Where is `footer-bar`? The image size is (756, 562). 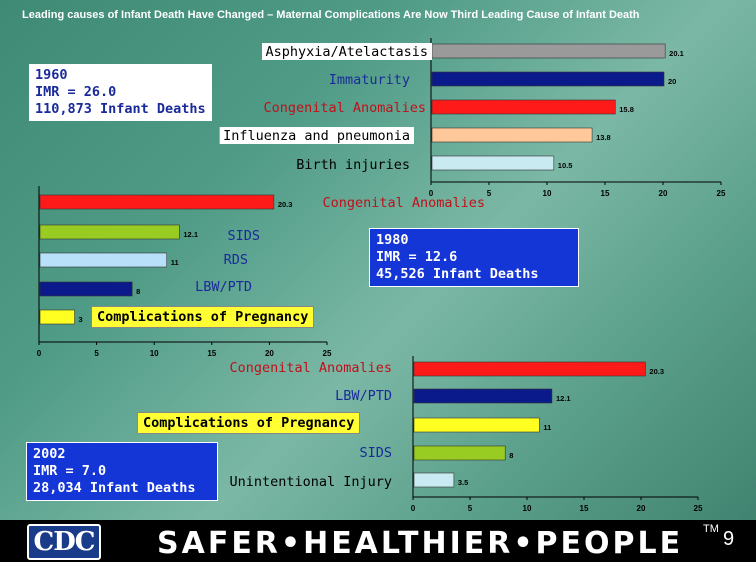
footer-bar is located at coordinates (378, 541).